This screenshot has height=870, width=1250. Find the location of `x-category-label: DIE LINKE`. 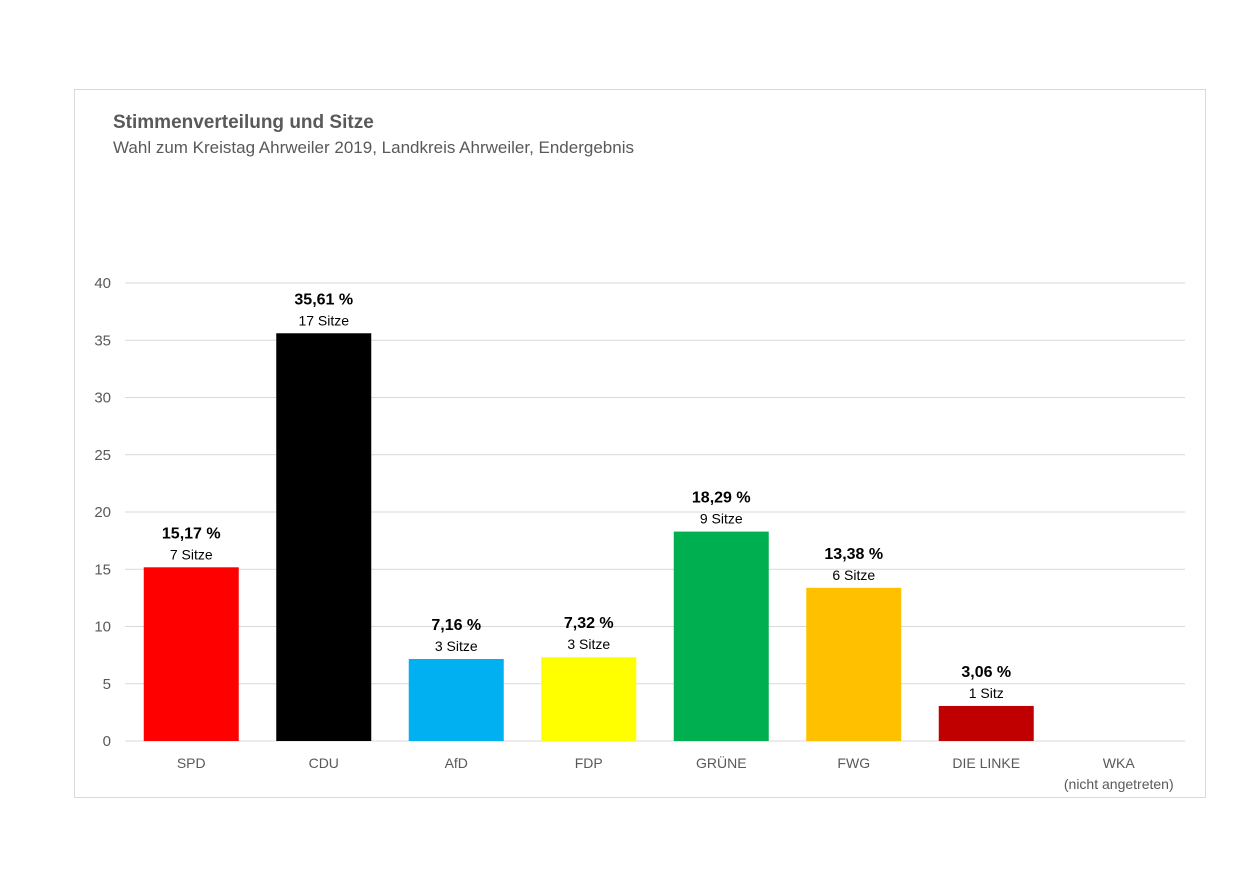

x-category-label: DIE LINKE is located at coordinates (986, 763).